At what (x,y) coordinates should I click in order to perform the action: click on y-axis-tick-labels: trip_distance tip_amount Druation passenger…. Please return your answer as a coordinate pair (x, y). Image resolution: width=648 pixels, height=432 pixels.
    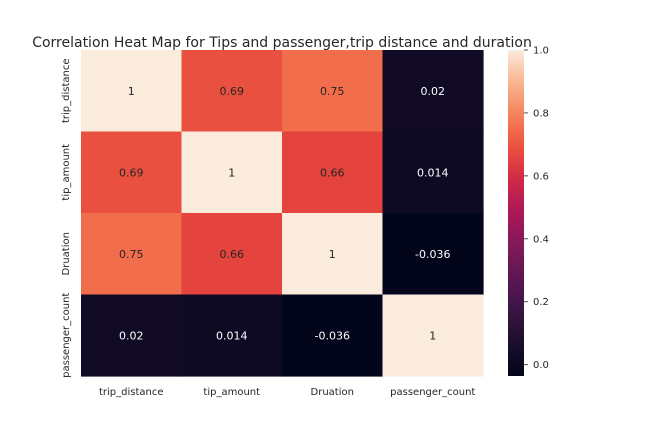
    Looking at the image, I should click on (66, 217).